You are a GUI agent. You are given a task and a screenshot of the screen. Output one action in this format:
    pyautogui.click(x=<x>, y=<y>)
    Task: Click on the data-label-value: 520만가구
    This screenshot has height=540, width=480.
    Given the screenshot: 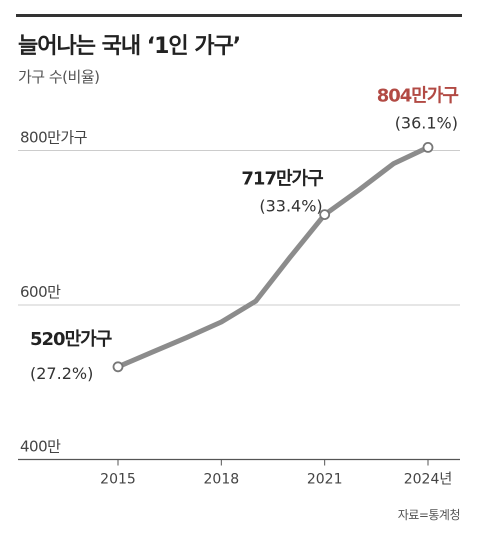 What is the action you would take?
    pyautogui.click(x=71, y=339)
    